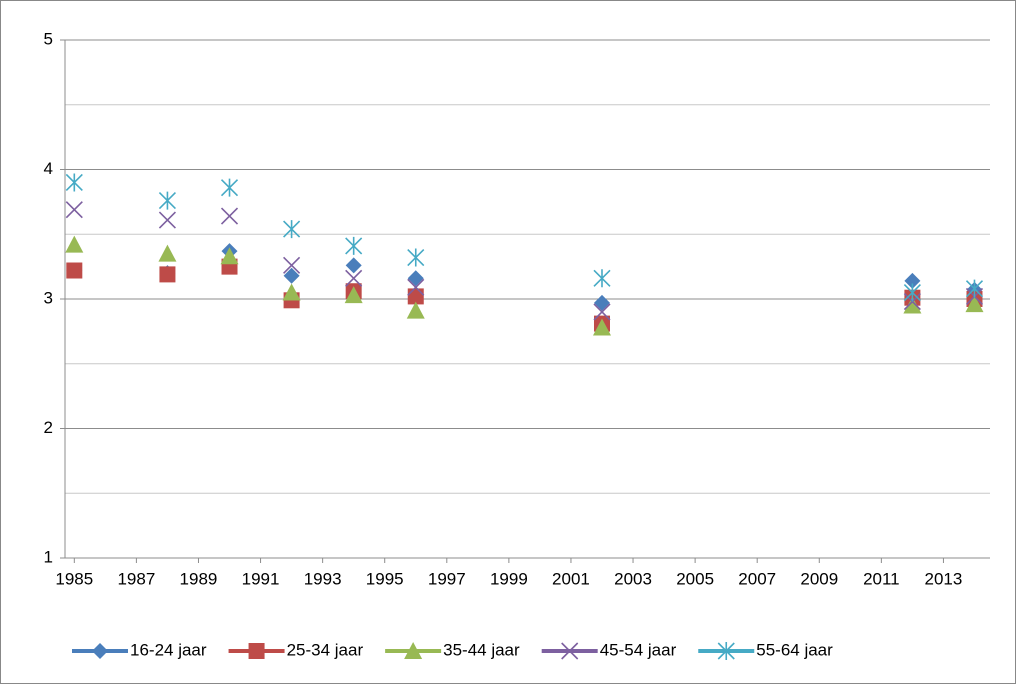 The width and height of the screenshot is (1016, 689). I want to click on x-tick-label: 1997, so click(447, 578).